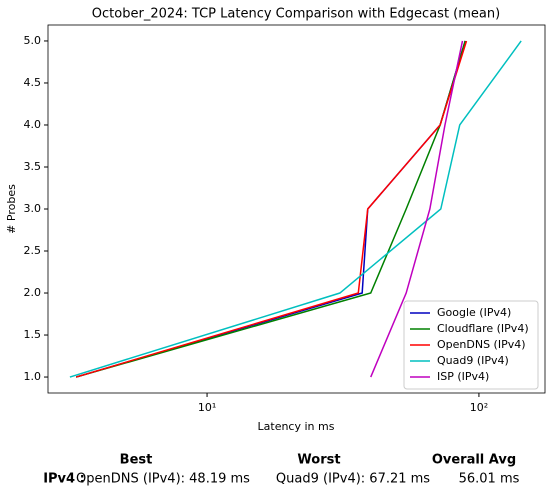 This screenshot has height=496, width=551. Describe the element at coordinates (64, 479) in the screenshot. I see `row-label: IPv4 :` at that location.